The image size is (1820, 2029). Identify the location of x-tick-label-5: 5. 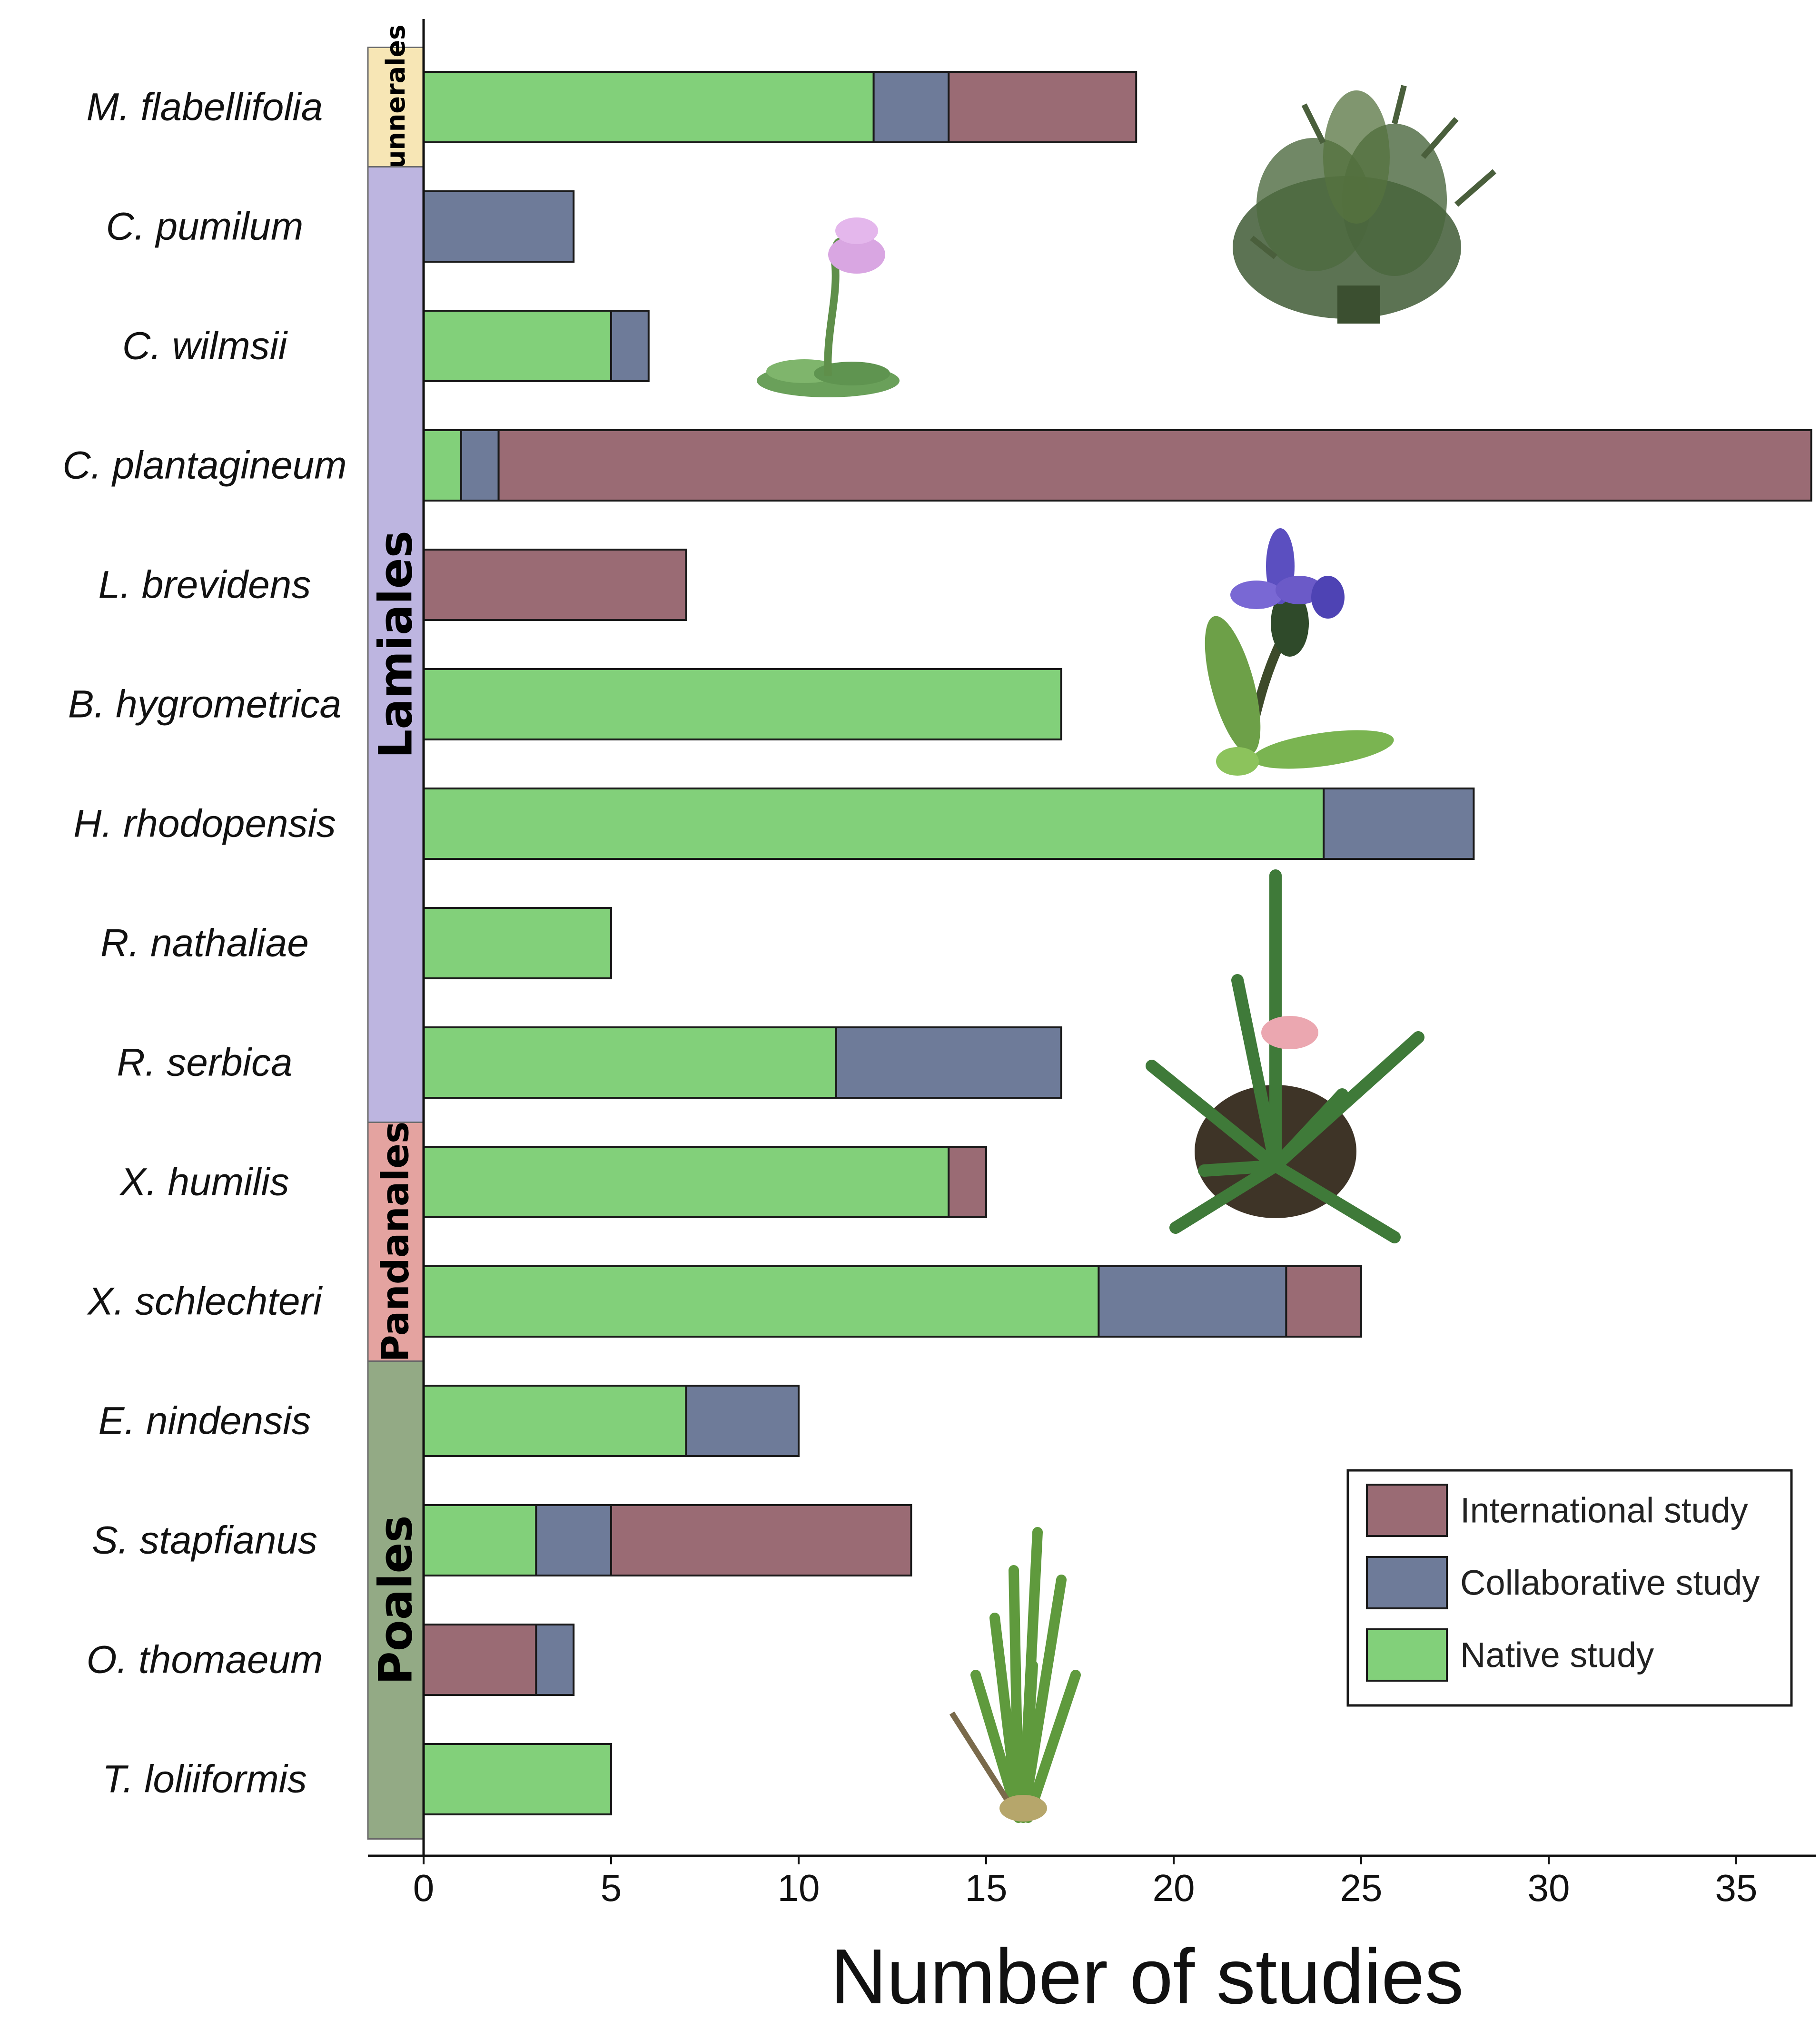
(611, 1888).